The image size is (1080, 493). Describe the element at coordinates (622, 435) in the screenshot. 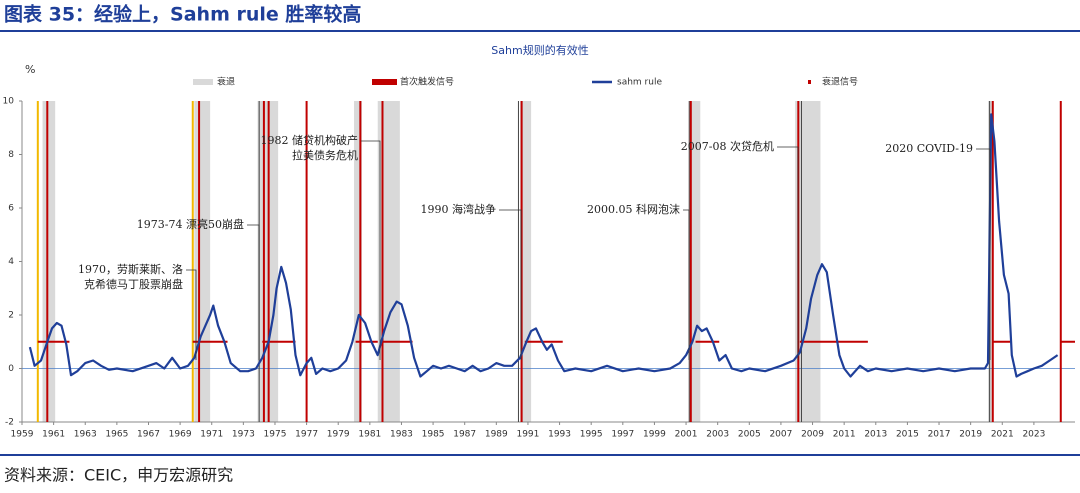

I see `x-tick-label: 1997` at that location.